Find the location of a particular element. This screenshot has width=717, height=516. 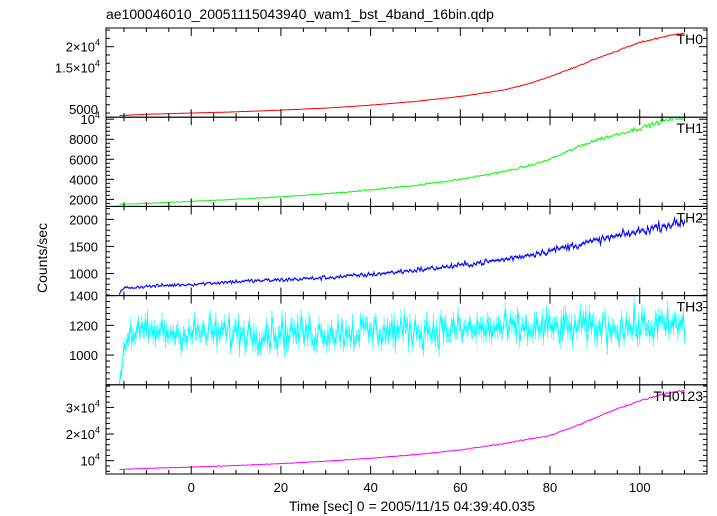

y-axis-label: Counts/sec is located at coordinates (42, 258).